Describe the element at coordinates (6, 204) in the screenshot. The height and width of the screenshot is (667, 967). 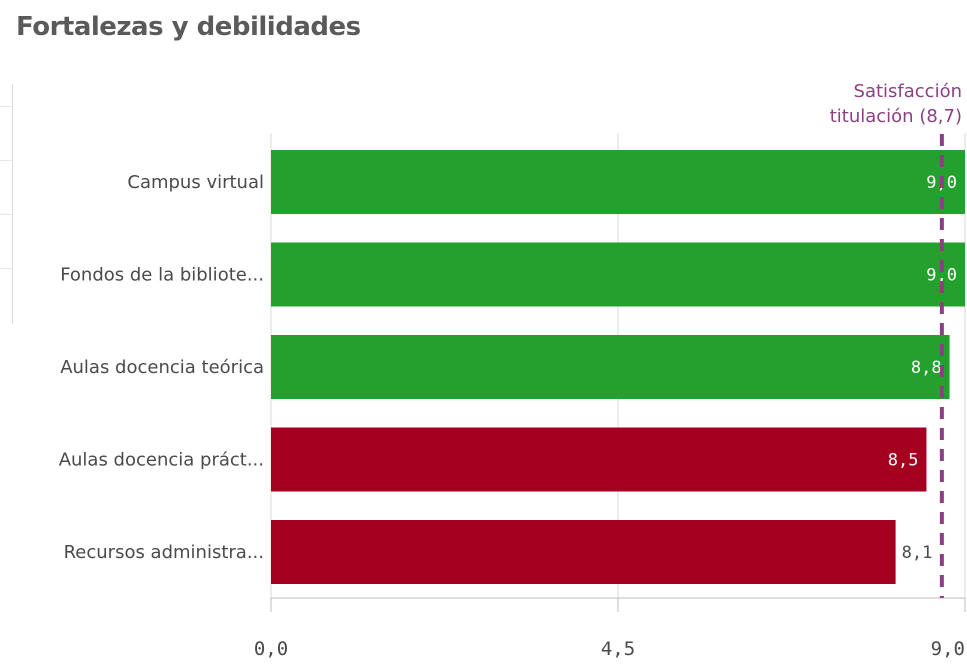
I see `left-panel-edge` at that location.